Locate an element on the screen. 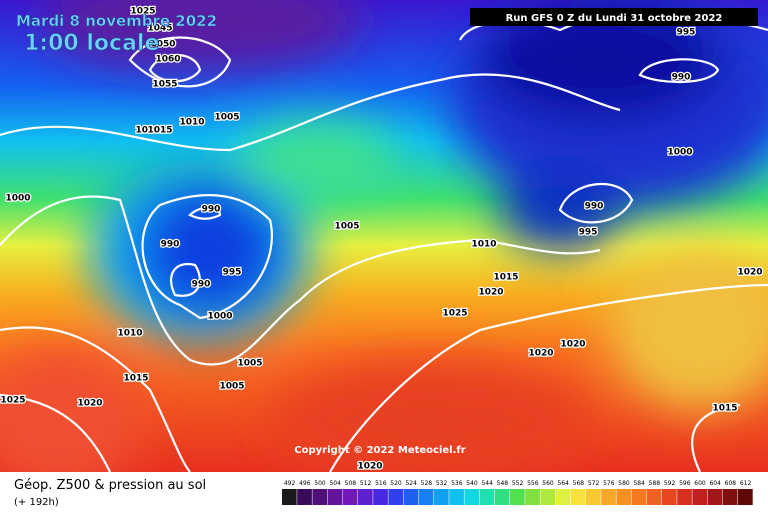 The image size is (768, 512). legend-label: 612 is located at coordinates (746, 483).